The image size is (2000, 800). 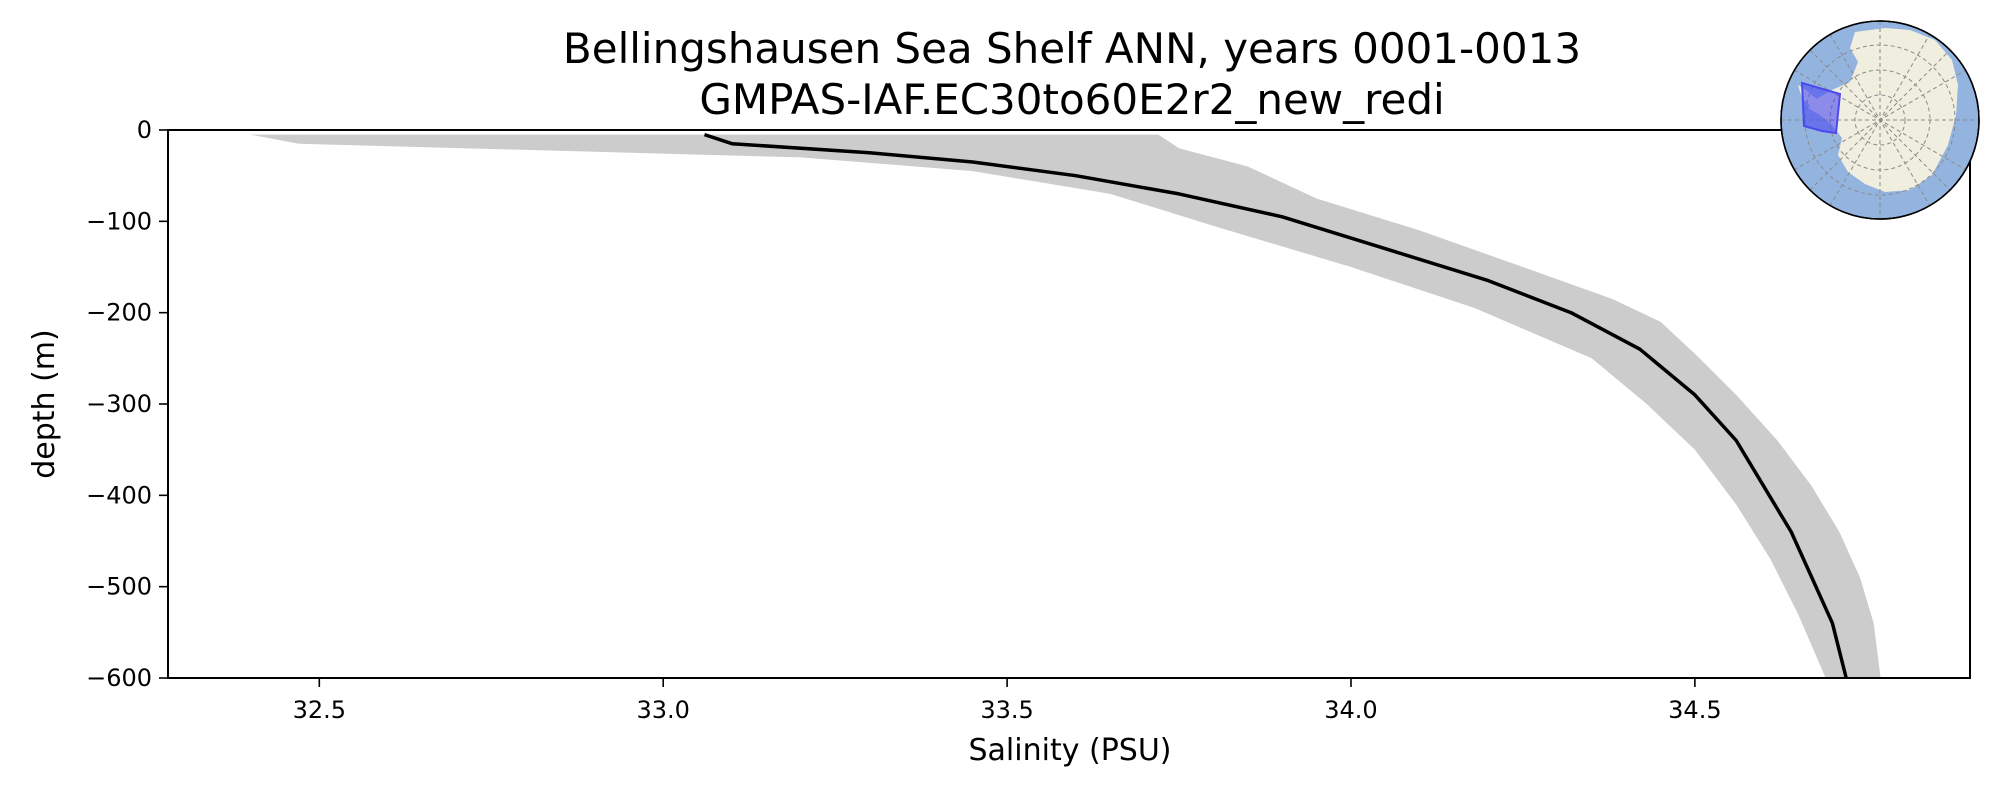 I want to click on inset-antarctica-land, so click(x=1883, y=110).